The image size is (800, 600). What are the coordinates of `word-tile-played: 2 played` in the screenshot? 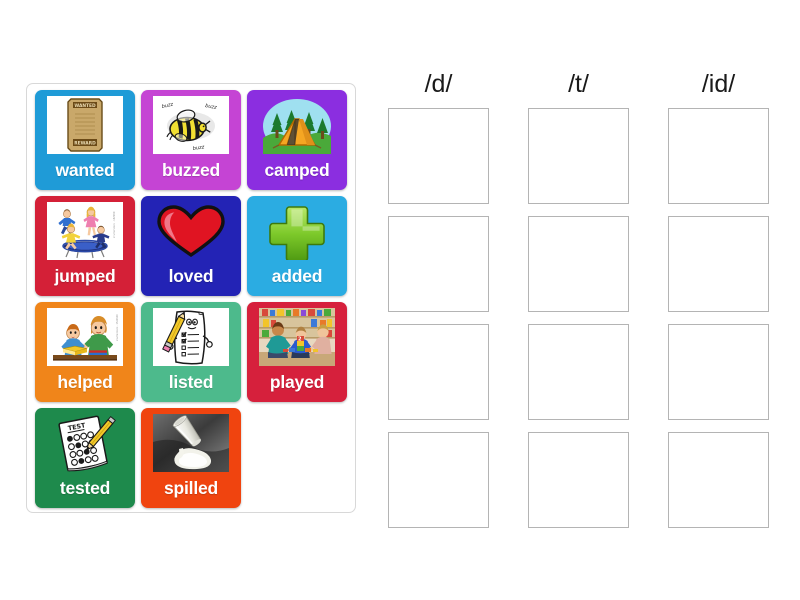 It's located at (297, 352).